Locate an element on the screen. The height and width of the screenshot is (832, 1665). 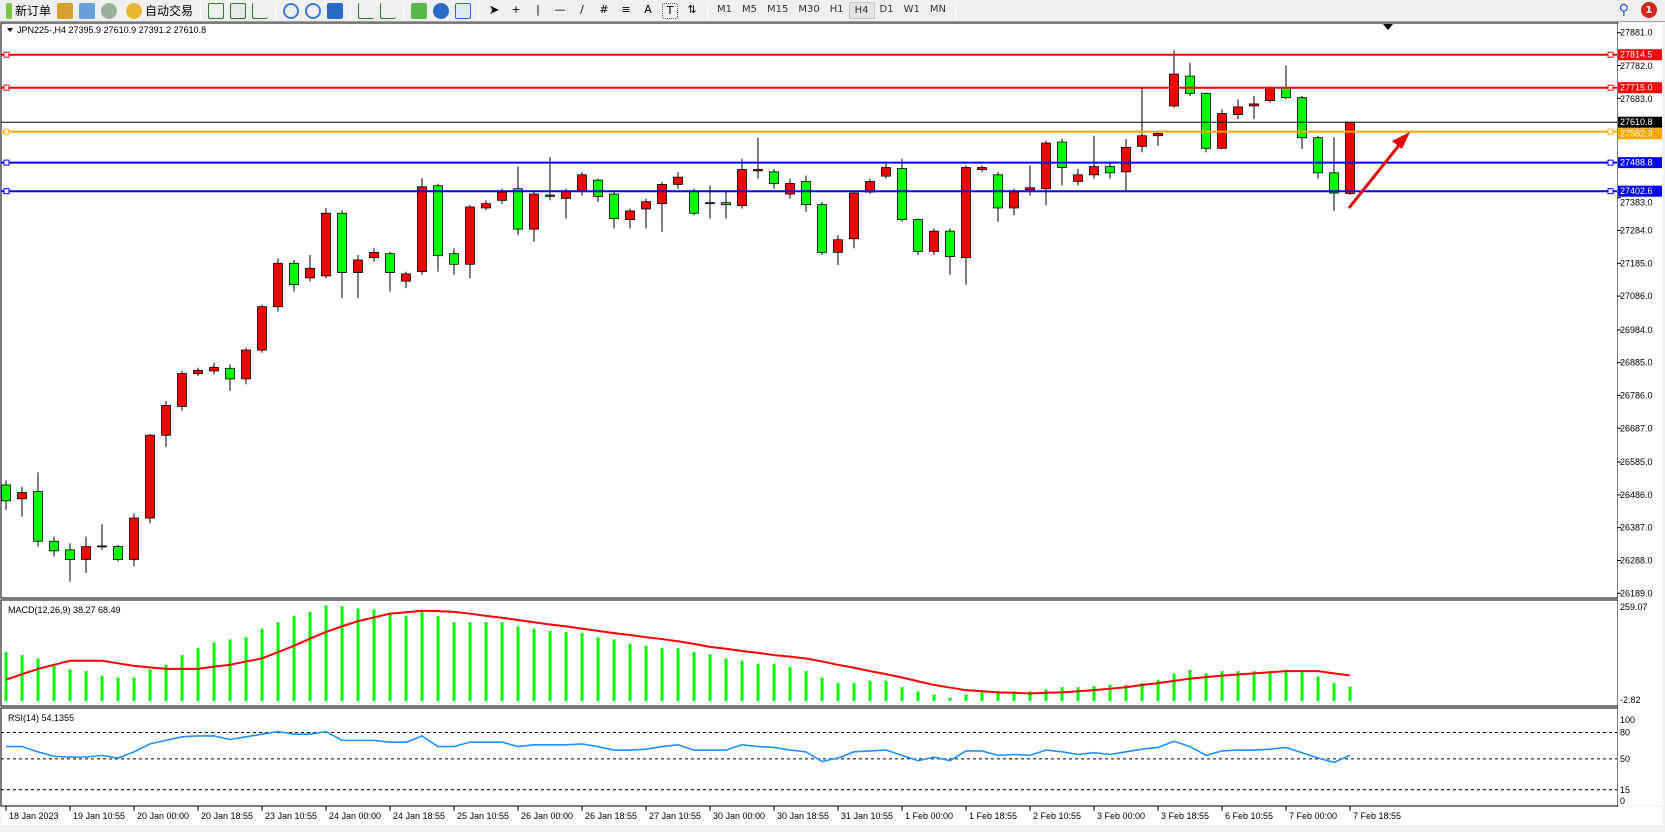
bar-chart-icon is located at coordinates (216, 10).